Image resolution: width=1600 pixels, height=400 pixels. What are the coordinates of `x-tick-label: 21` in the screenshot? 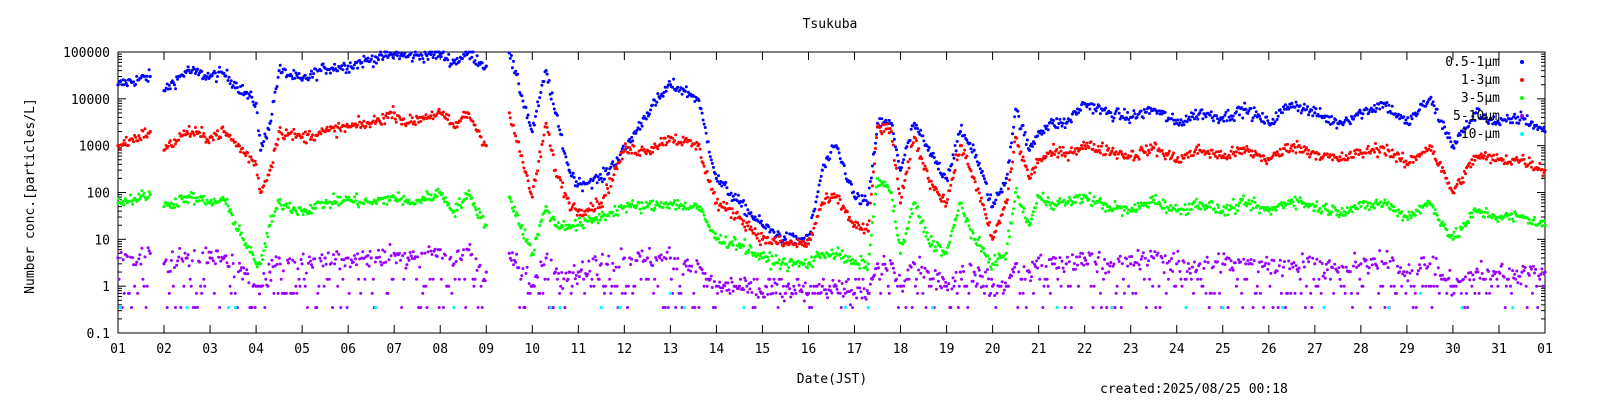 It's located at (1039, 349).